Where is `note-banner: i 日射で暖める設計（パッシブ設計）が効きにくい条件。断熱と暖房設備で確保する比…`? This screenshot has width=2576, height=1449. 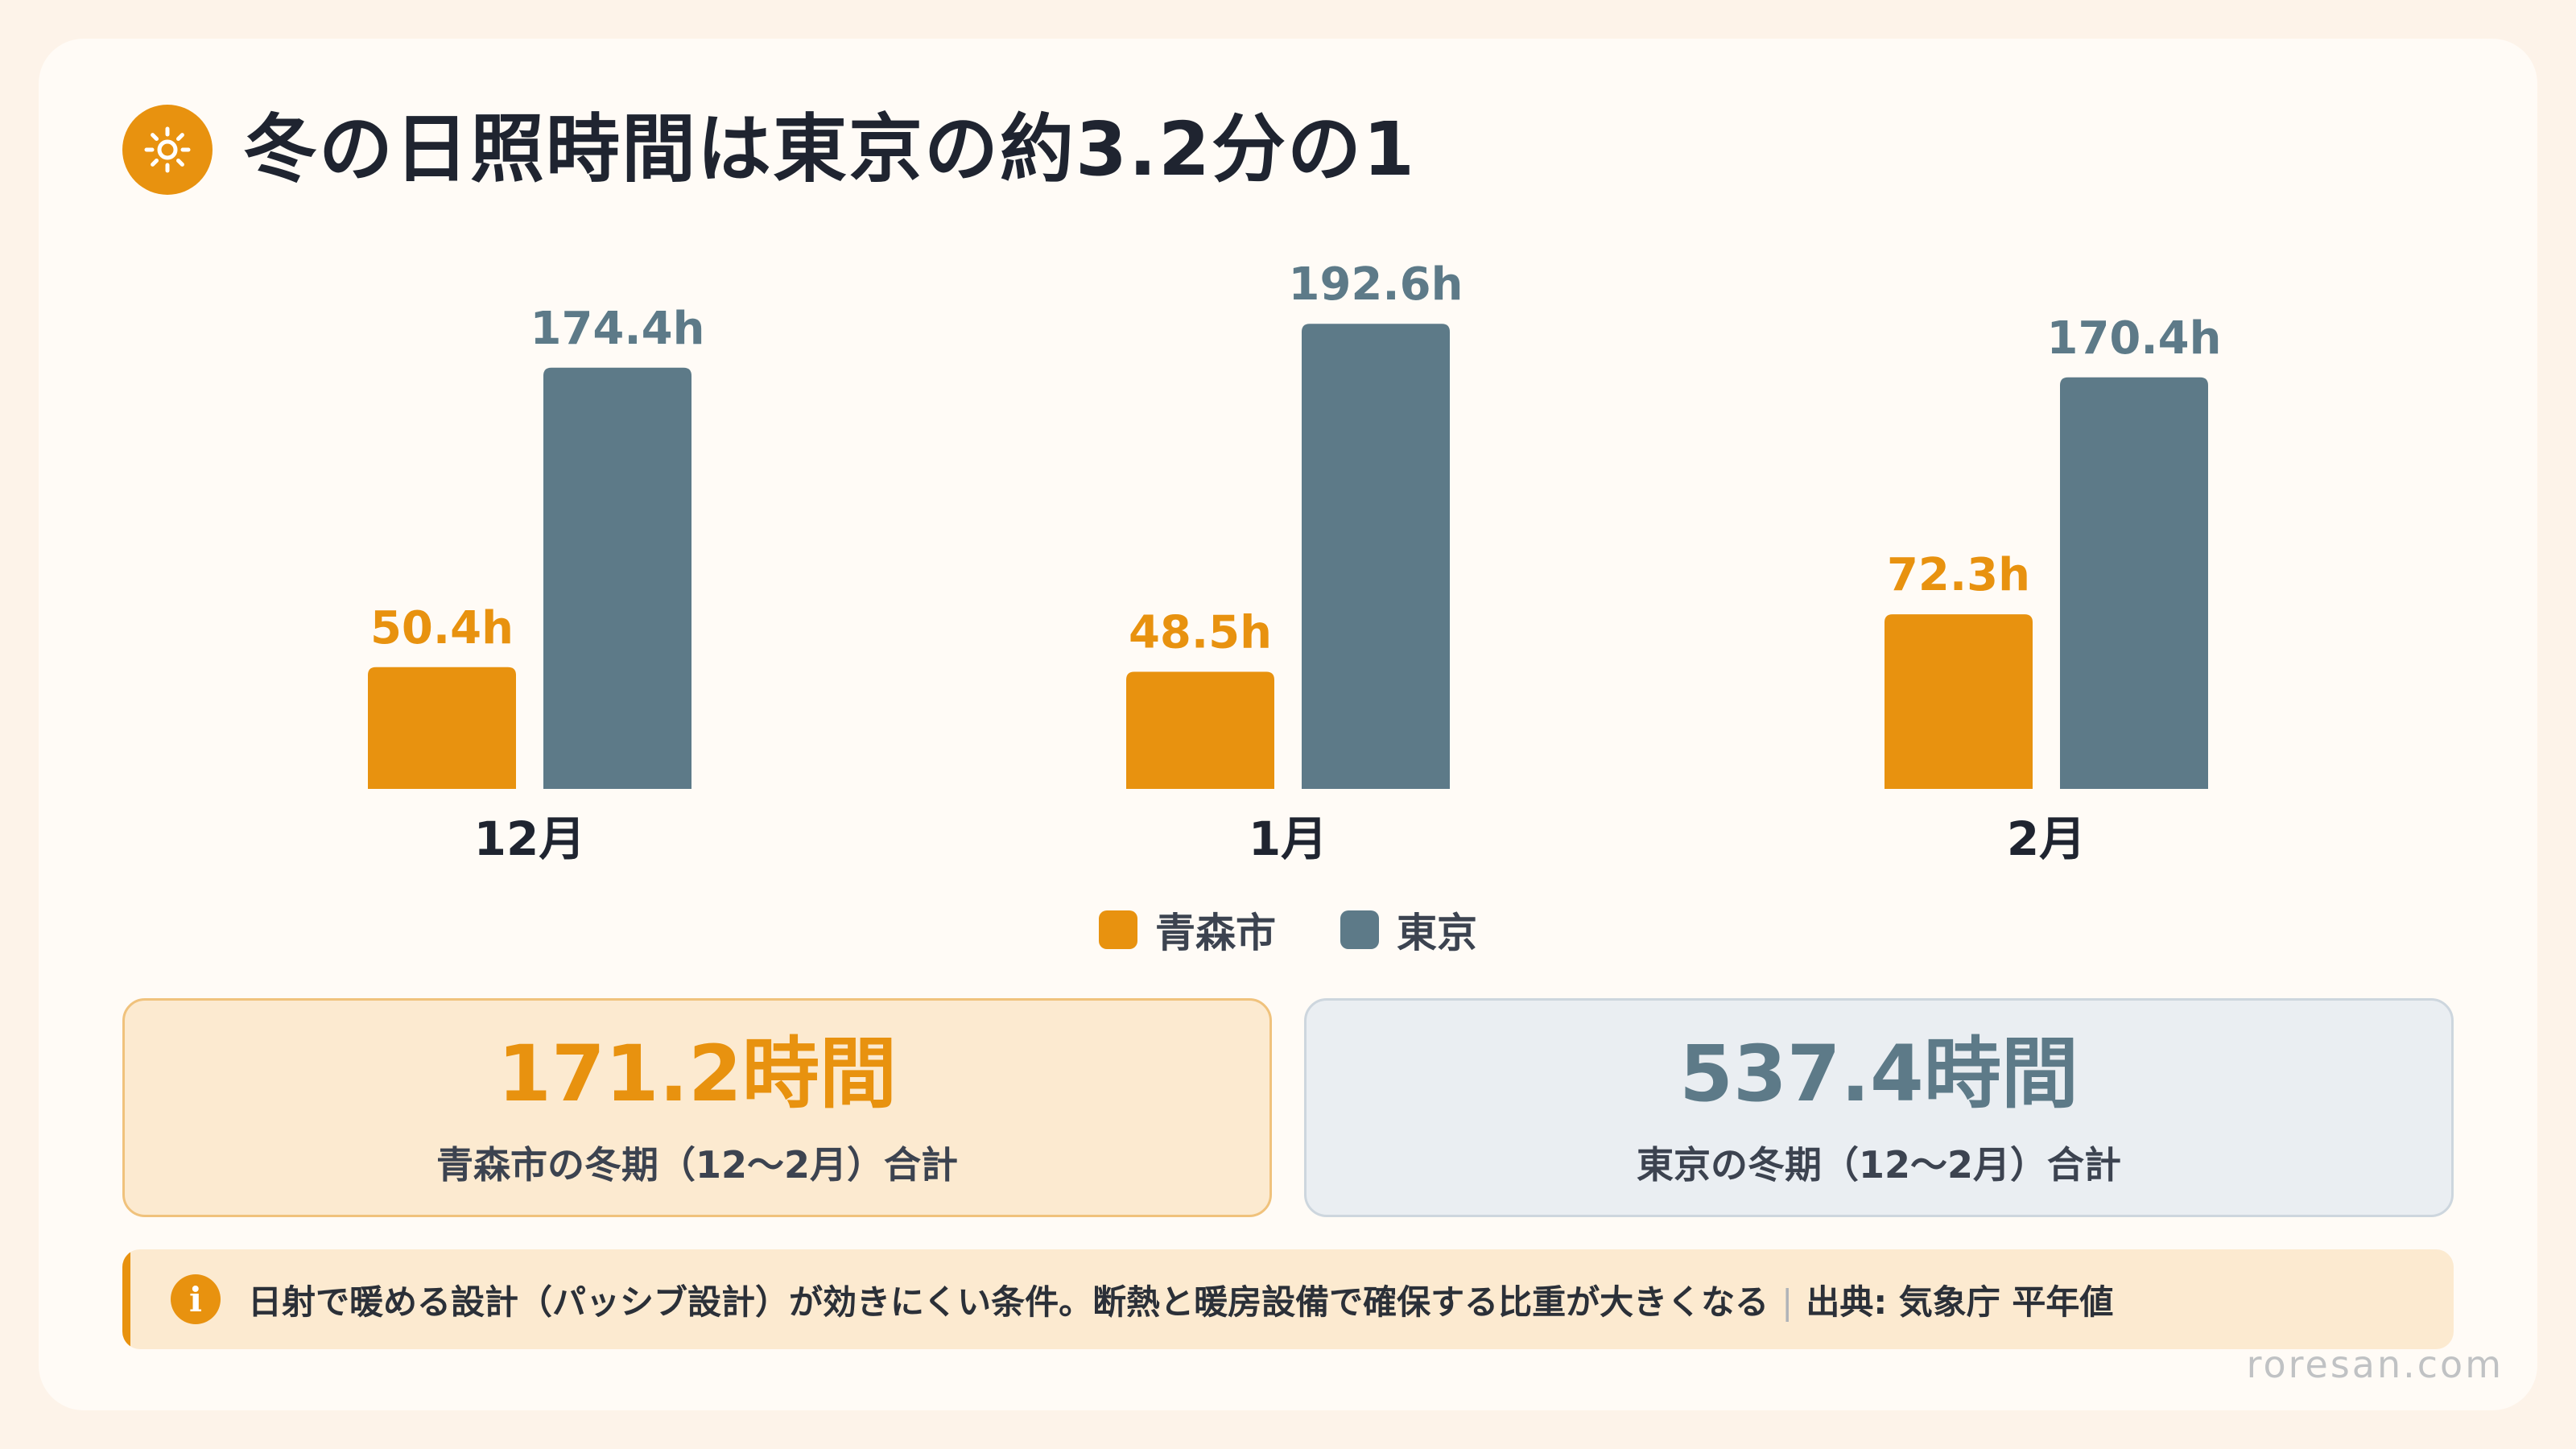 note-banner: i 日射で暖める設計（パッシブ設計）が効きにくい条件。断熱と暖房設備で確保する比… is located at coordinates (1288, 1299).